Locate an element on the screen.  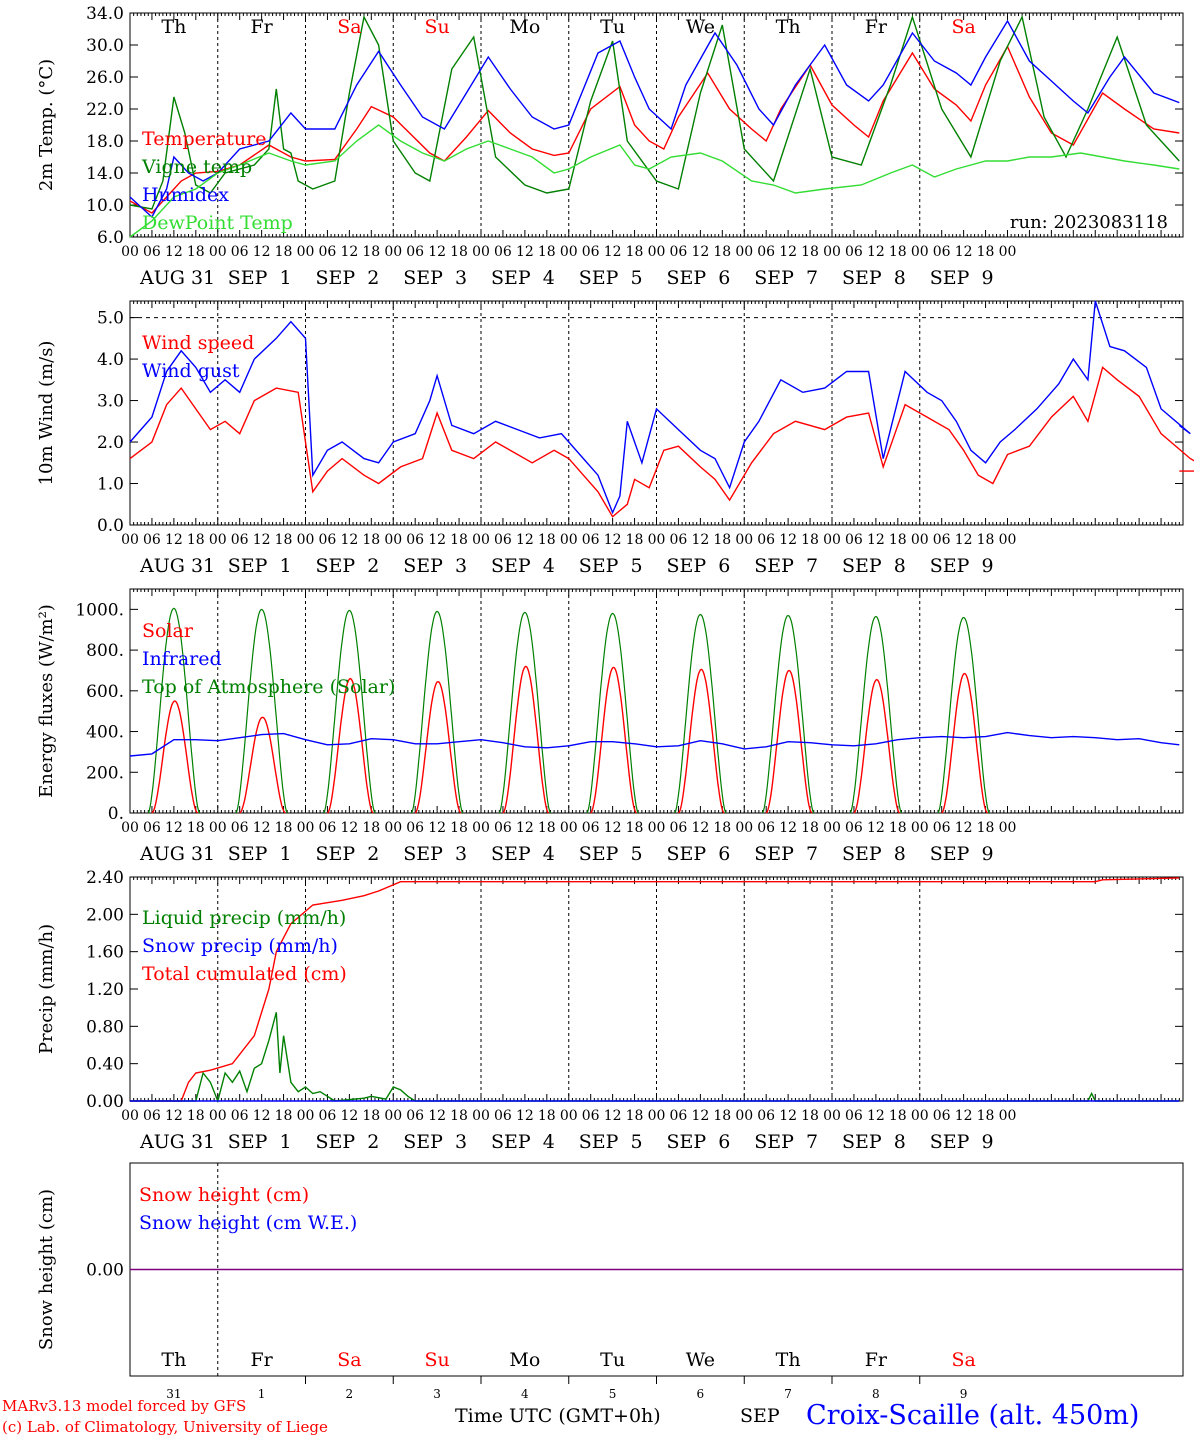
day-number-label: 6 is located at coordinates (701, 1394).